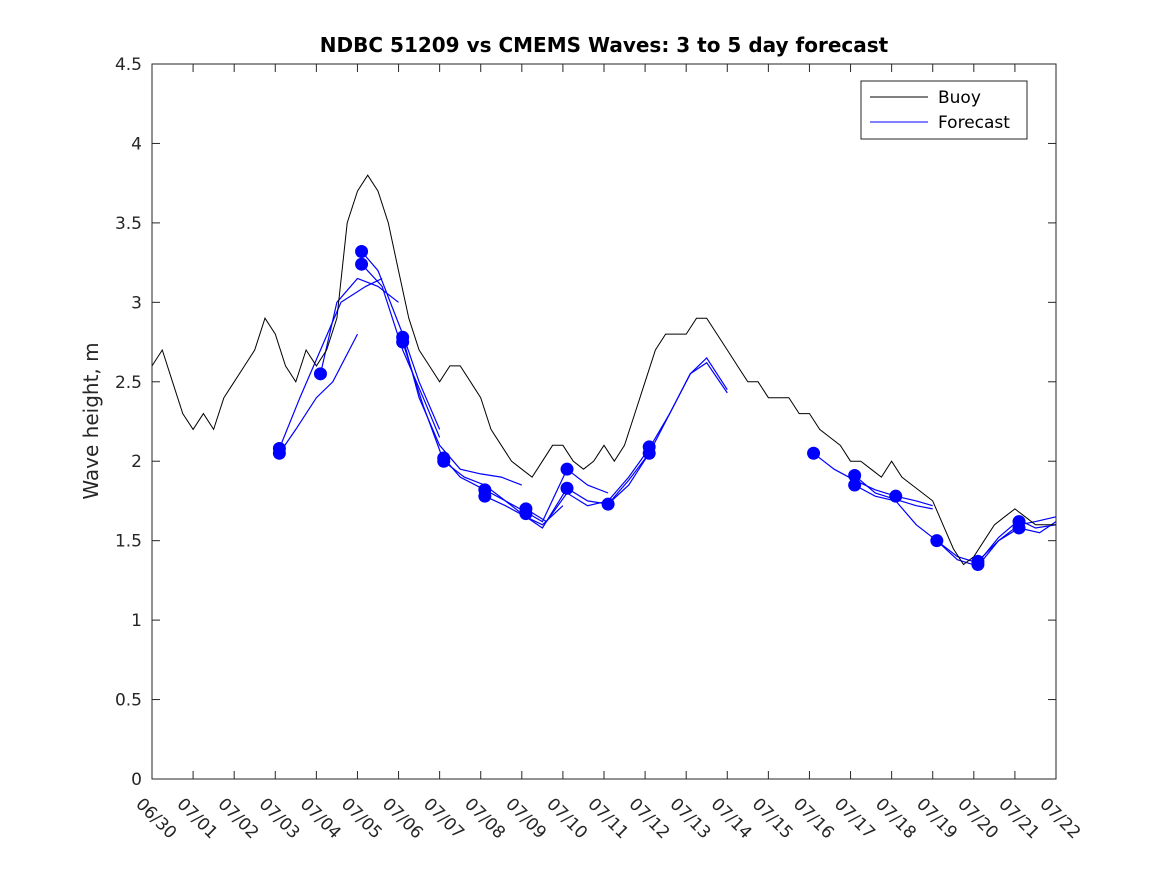  I want to click on x-tick-label: 07/13, so click(690, 818).